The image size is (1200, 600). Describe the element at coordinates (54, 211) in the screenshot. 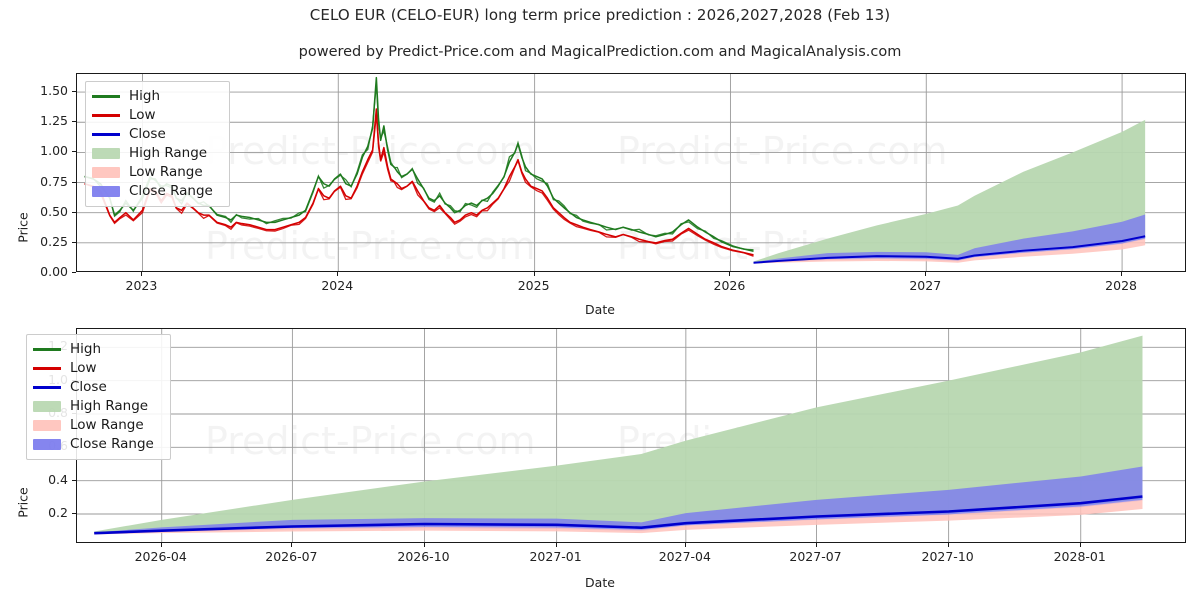

I see `y-tick-label: 0.50` at that location.